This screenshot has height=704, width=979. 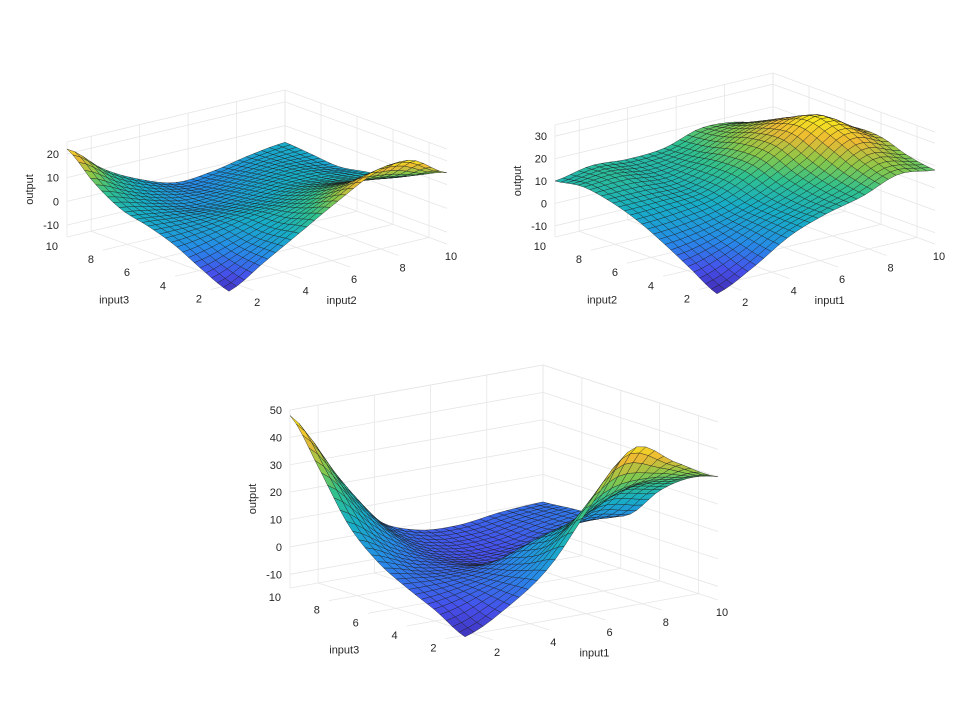 What do you see at coordinates (602, 300) in the screenshot?
I see `y-axis-label: input2` at bounding box center [602, 300].